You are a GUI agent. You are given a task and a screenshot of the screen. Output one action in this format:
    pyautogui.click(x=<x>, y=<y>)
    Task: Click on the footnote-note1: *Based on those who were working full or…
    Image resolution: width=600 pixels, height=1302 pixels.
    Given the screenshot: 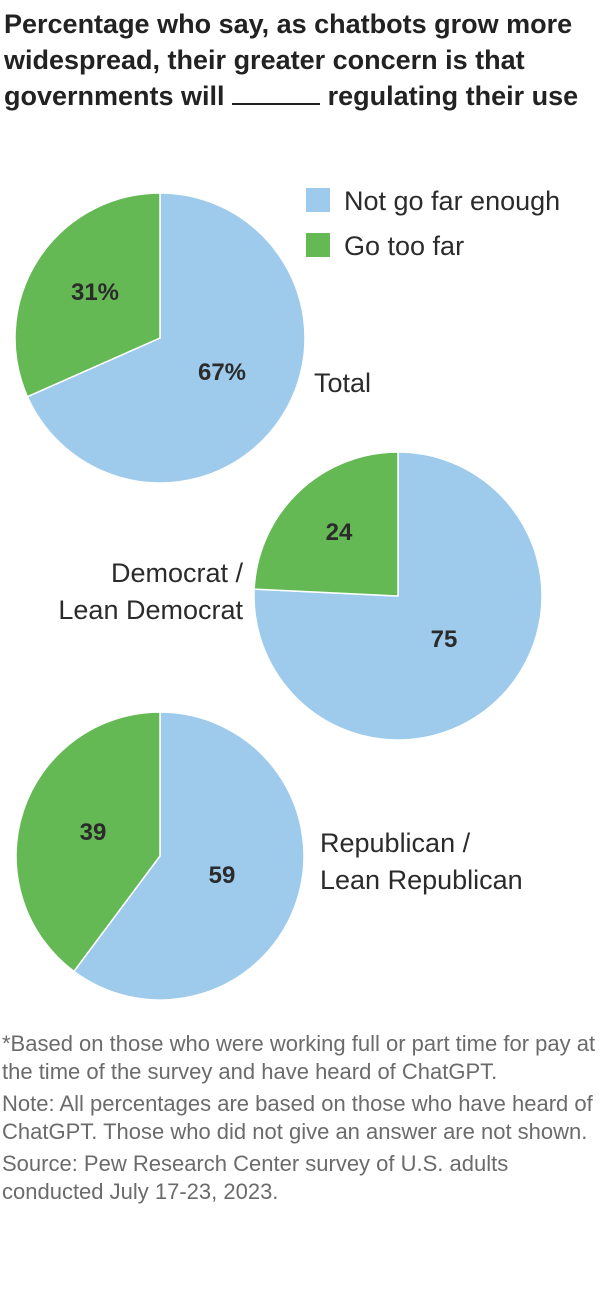 What is the action you would take?
    pyautogui.click(x=299, y=1057)
    